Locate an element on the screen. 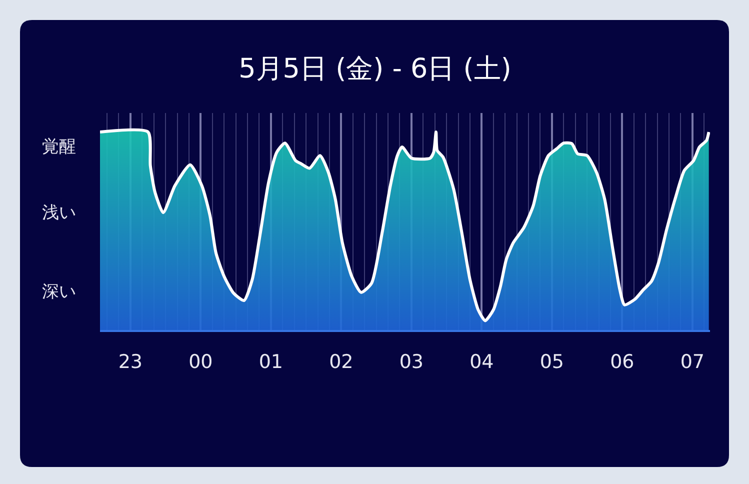 The image size is (749, 484). text: 覚醒 is located at coordinates (59, 147).